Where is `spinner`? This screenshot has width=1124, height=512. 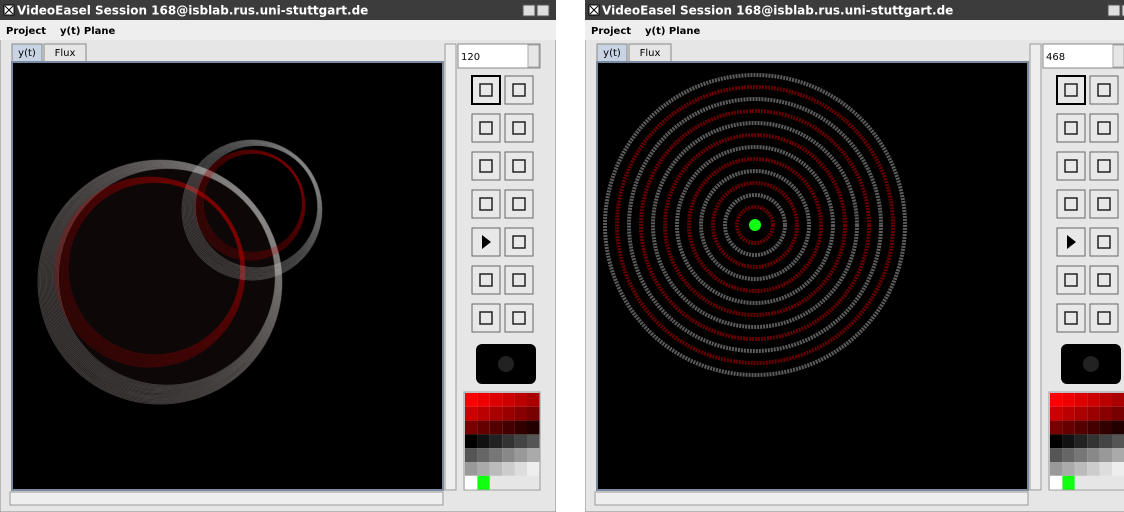 spinner is located at coordinates (1083, 56).